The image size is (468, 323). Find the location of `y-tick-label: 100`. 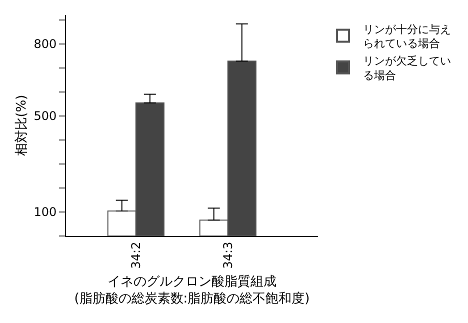

y-tick-label: 100 is located at coordinates (45, 212).